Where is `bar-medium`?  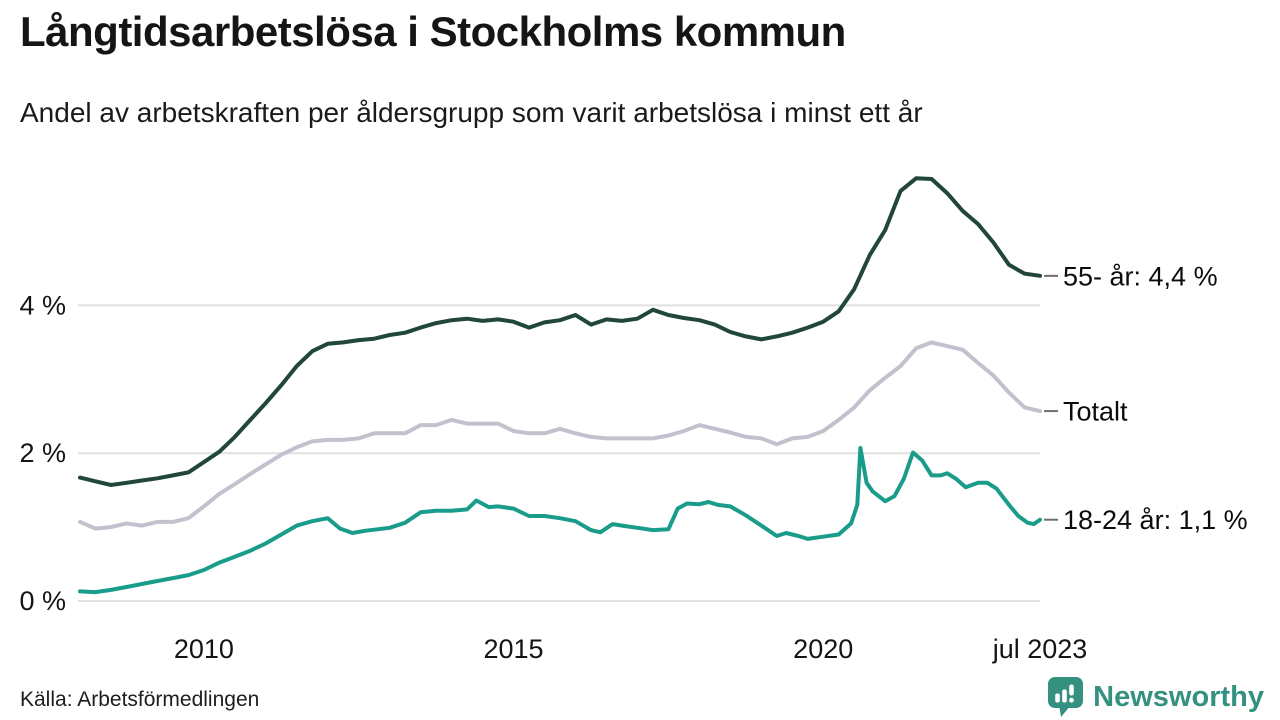 bar-medium is located at coordinates (1064, 696).